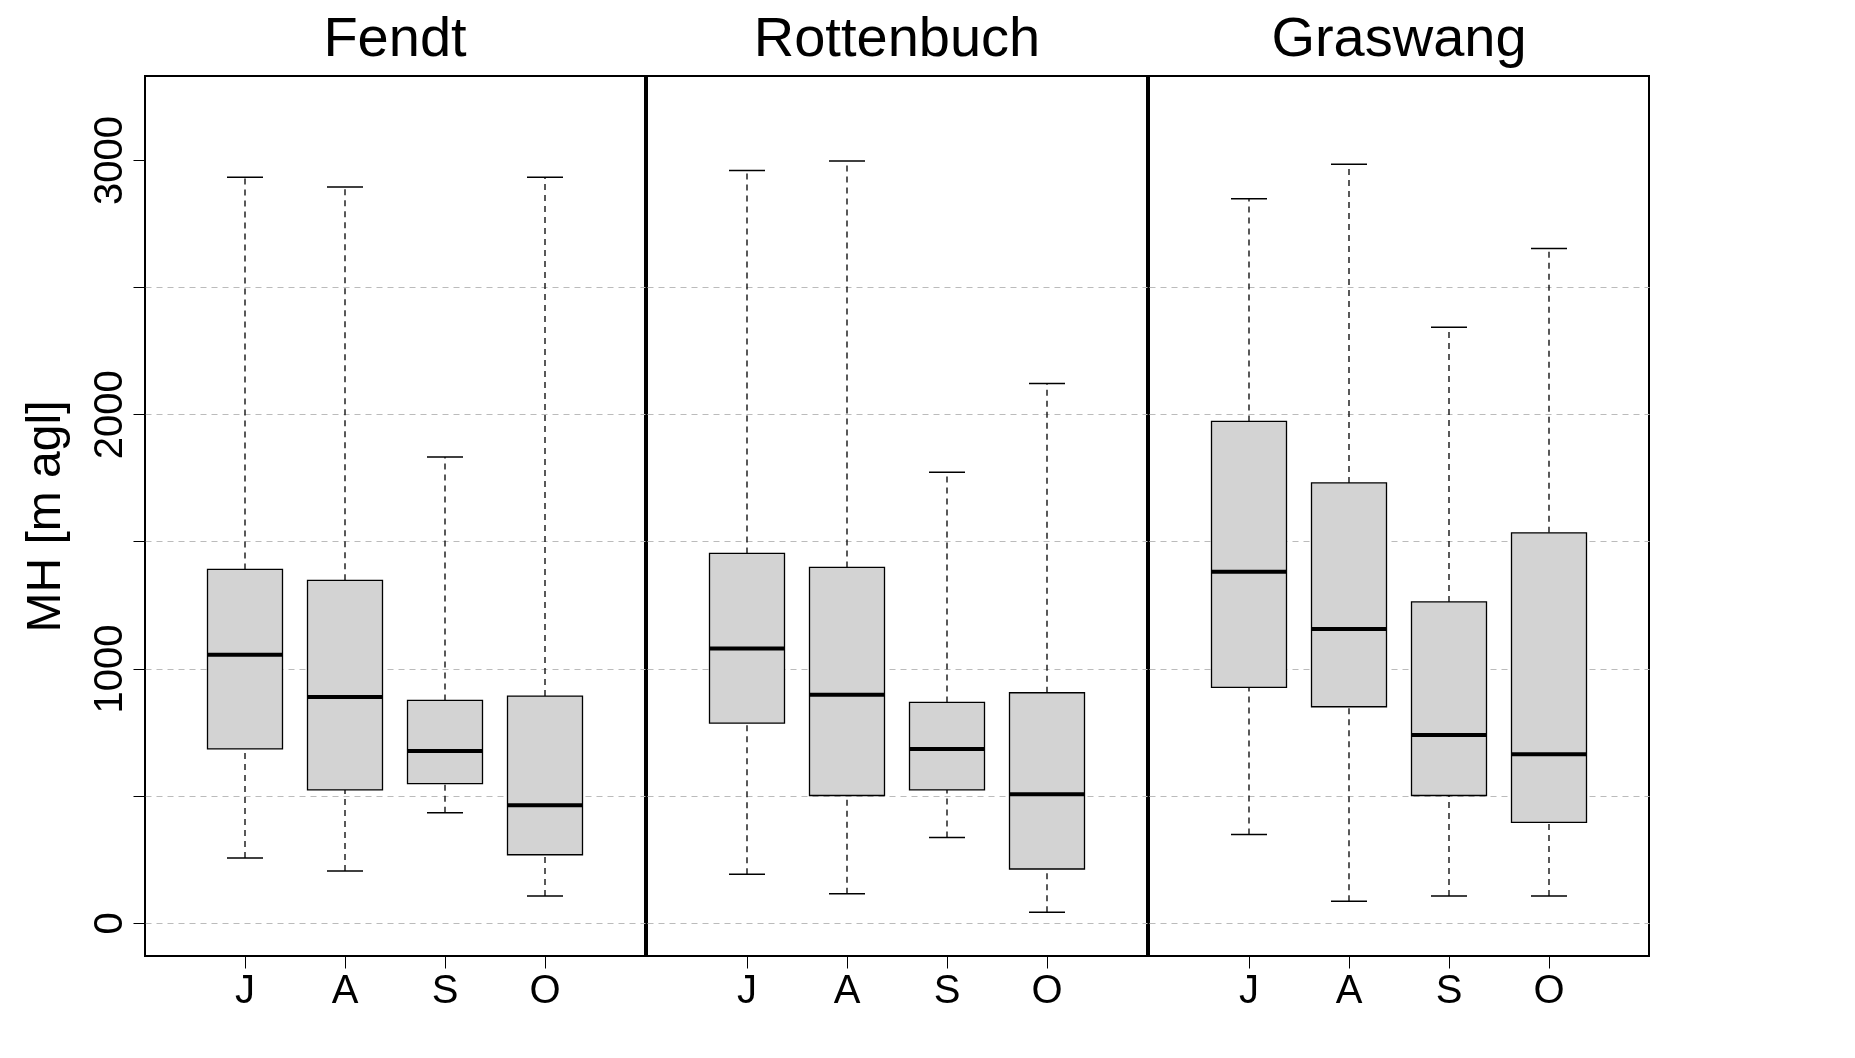  Describe the element at coordinates (43, 516) in the screenshot. I see `y-axis-title: MH [m agl]` at that location.